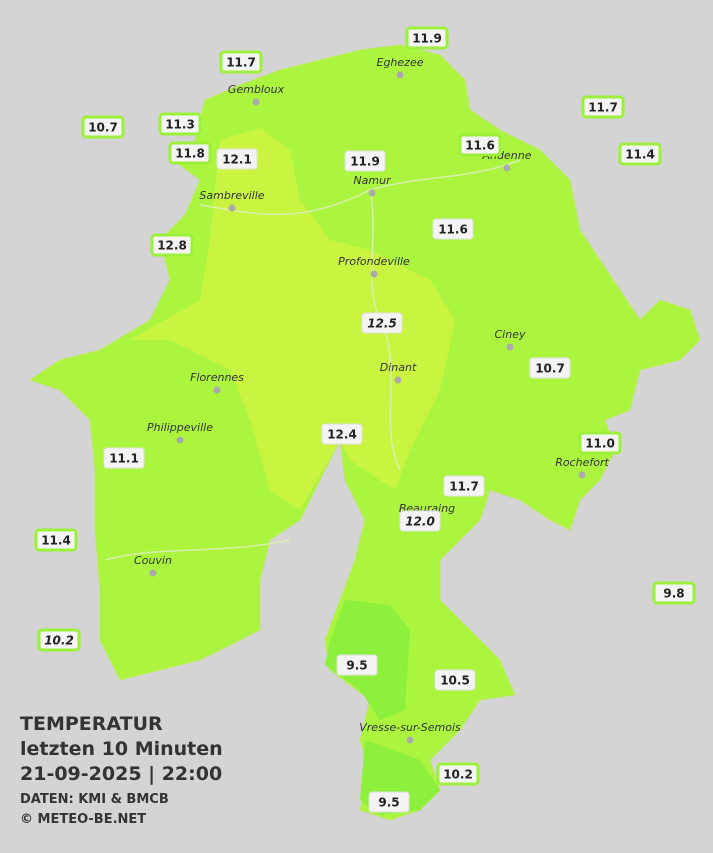 The image size is (713, 853). What do you see at coordinates (372, 180) in the screenshot?
I see `city-name: Namur` at bounding box center [372, 180].